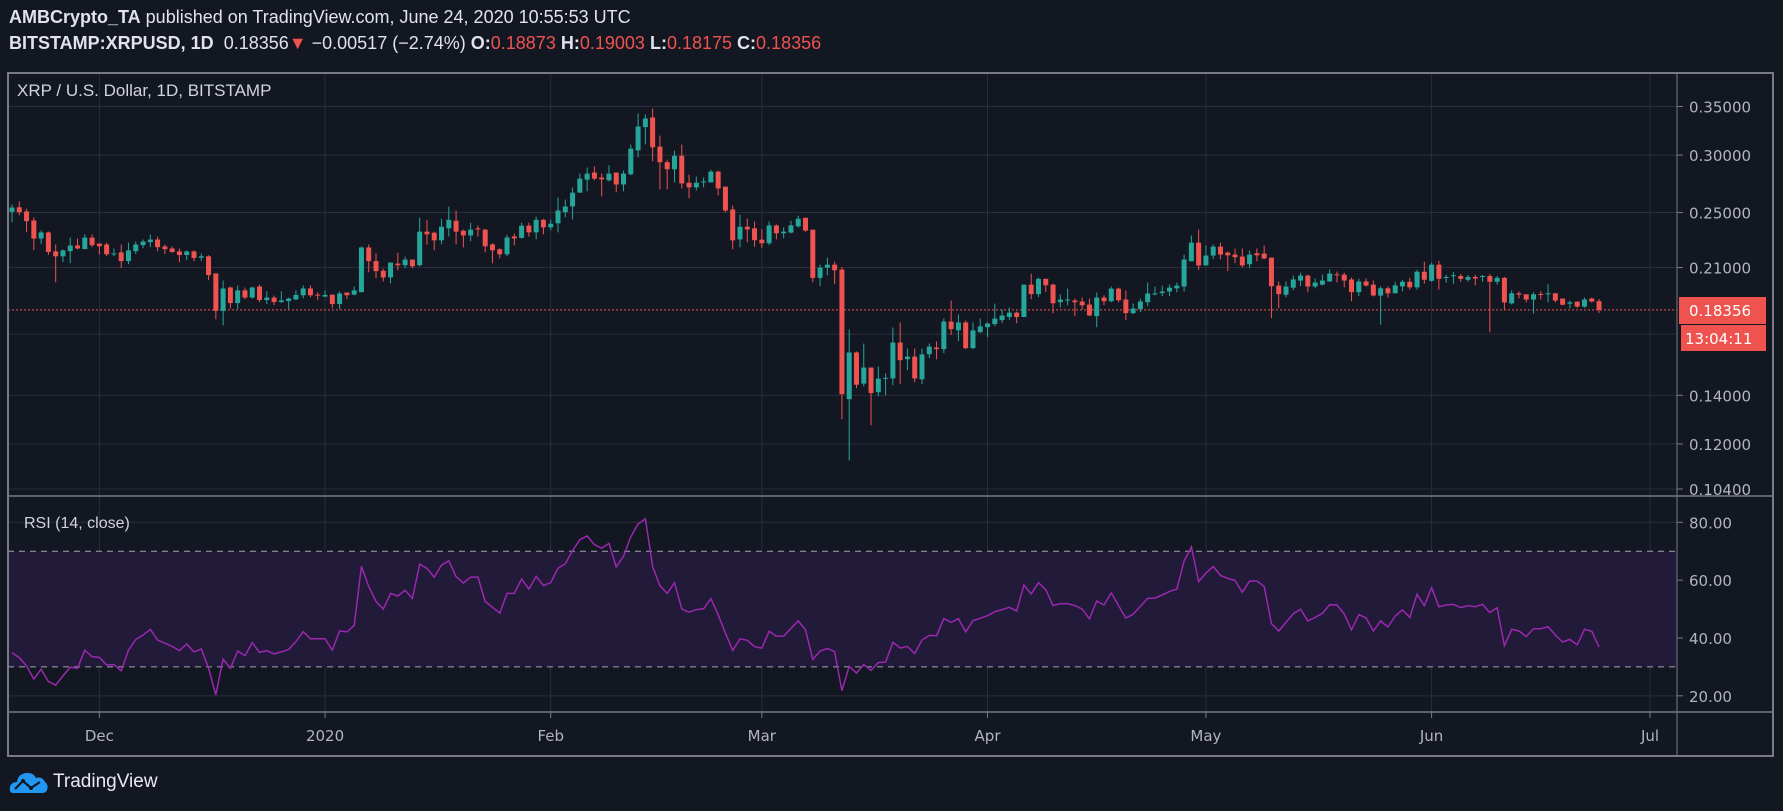 Image resolution: width=1783 pixels, height=811 pixels. Describe the element at coordinates (658, 43) in the screenshot. I see `low-label: L:` at that location.